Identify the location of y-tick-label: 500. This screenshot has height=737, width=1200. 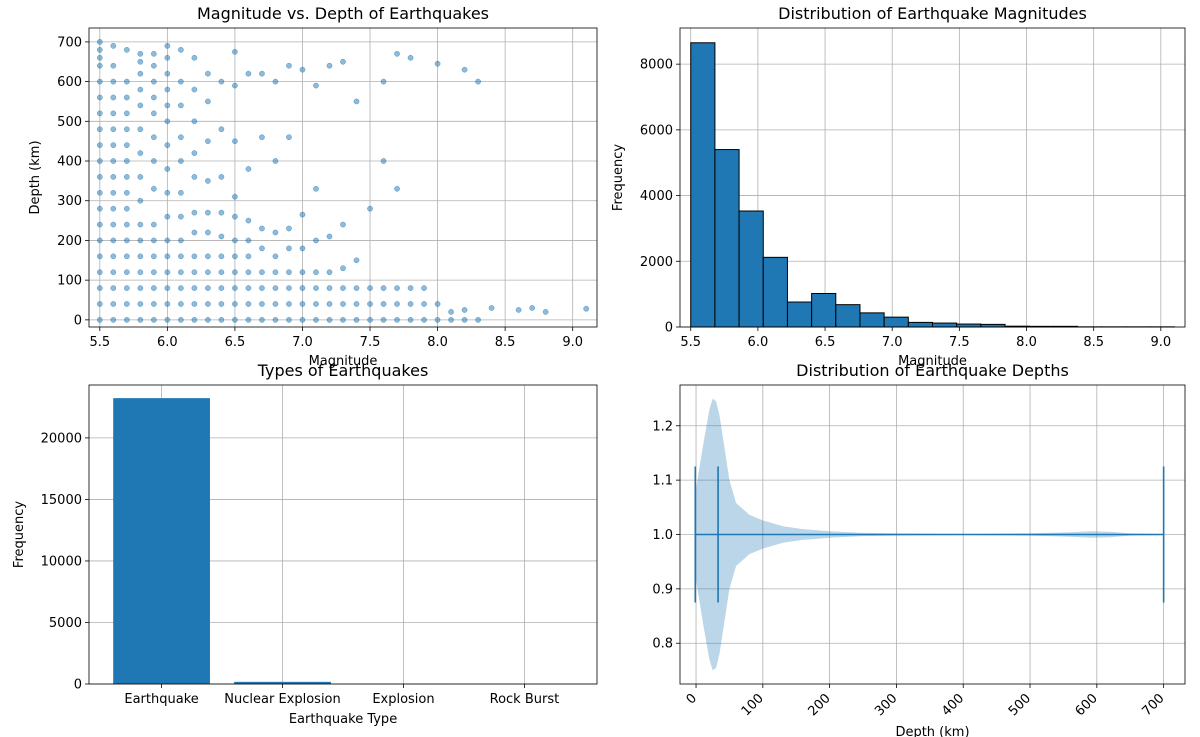
(69, 122).